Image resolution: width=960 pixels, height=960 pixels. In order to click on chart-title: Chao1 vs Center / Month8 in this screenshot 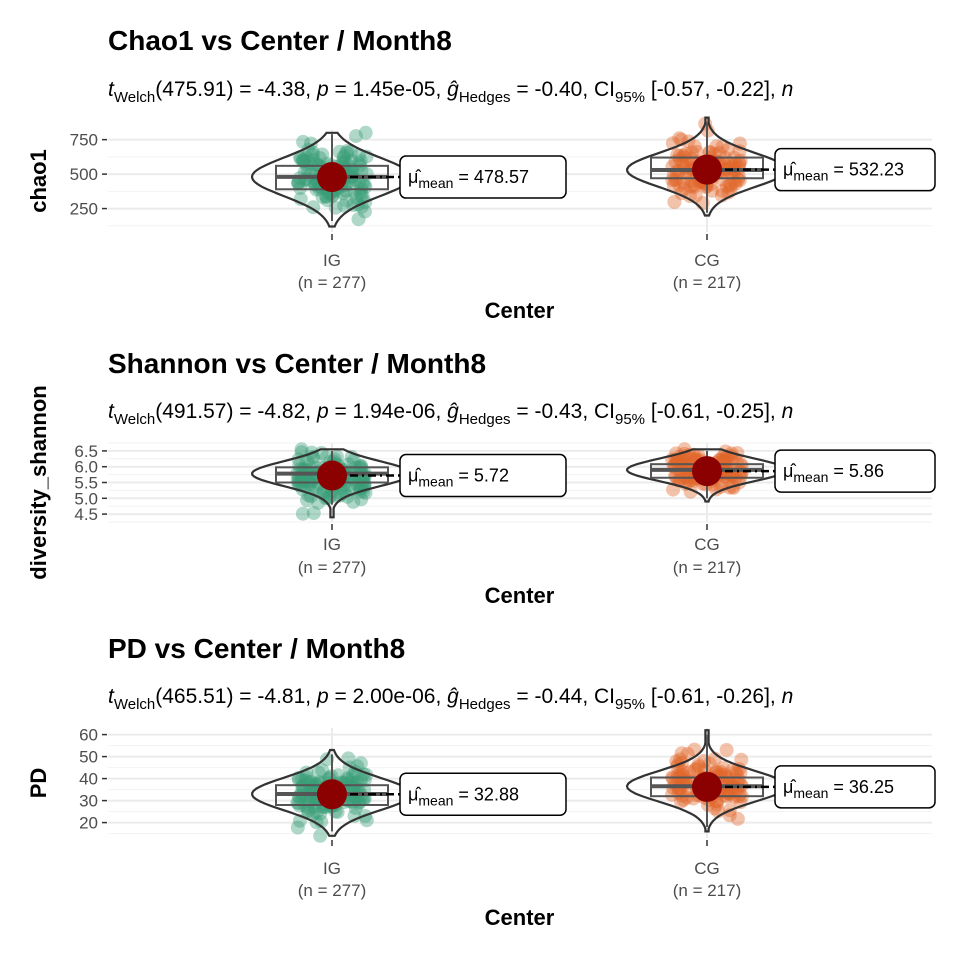, I will do `click(280, 40)`.